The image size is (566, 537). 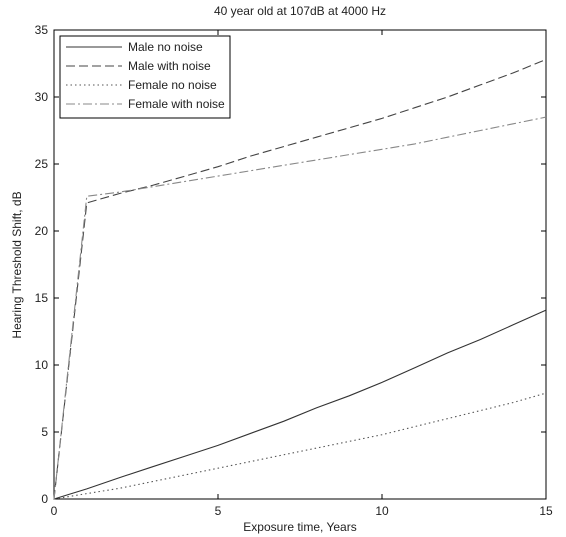 I want to click on legend-label-1: Male no noise, so click(x=165, y=47).